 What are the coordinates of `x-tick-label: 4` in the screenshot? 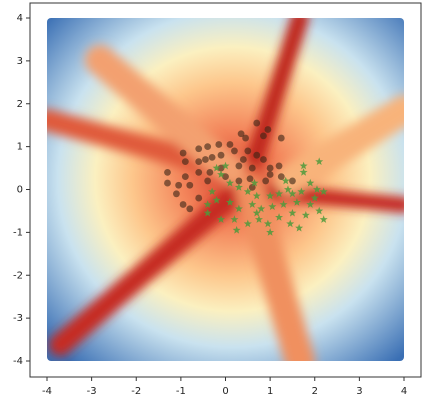 It's located at (404, 391).